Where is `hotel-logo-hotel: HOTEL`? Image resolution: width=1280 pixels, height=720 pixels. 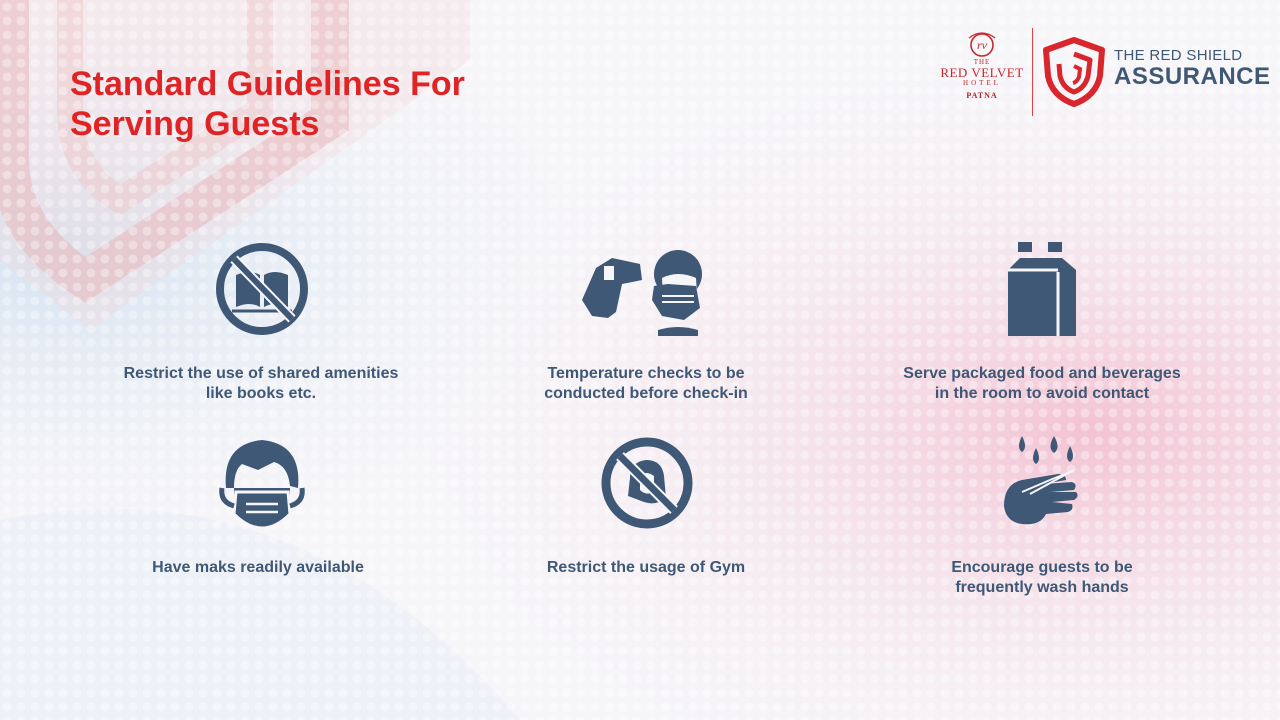
hotel-logo-hotel: HOTEL is located at coordinates (982, 83).